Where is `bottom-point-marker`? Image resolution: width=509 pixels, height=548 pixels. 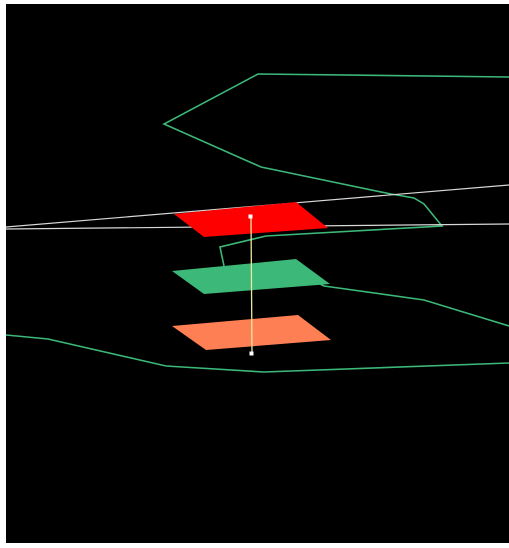
bottom-point-marker is located at coordinates (251, 353).